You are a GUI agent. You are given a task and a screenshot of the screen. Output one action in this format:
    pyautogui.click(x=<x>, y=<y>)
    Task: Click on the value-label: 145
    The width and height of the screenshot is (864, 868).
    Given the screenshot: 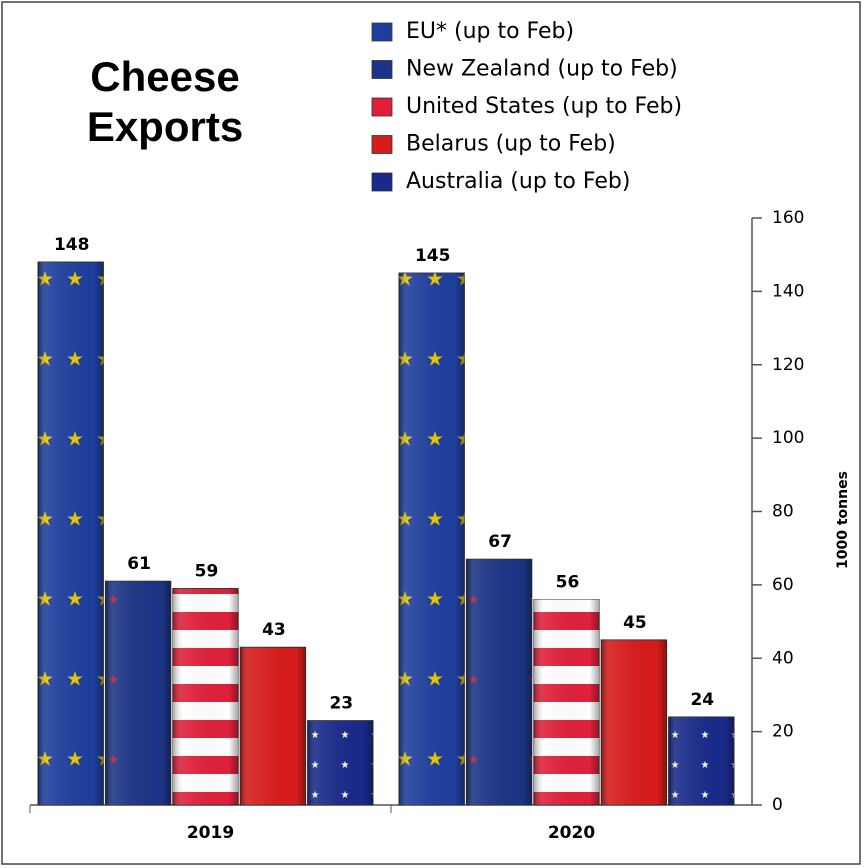 What is the action you would take?
    pyautogui.click(x=433, y=256)
    